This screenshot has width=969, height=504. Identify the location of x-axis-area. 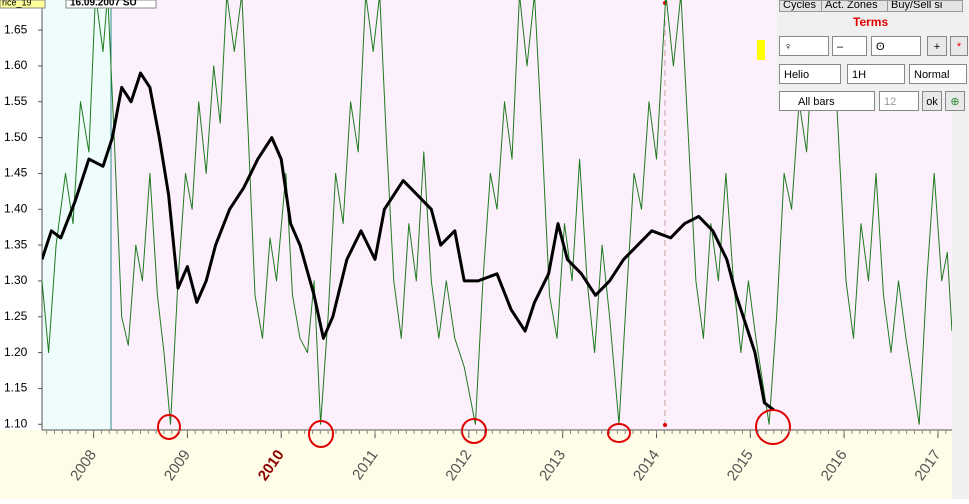
(476, 464).